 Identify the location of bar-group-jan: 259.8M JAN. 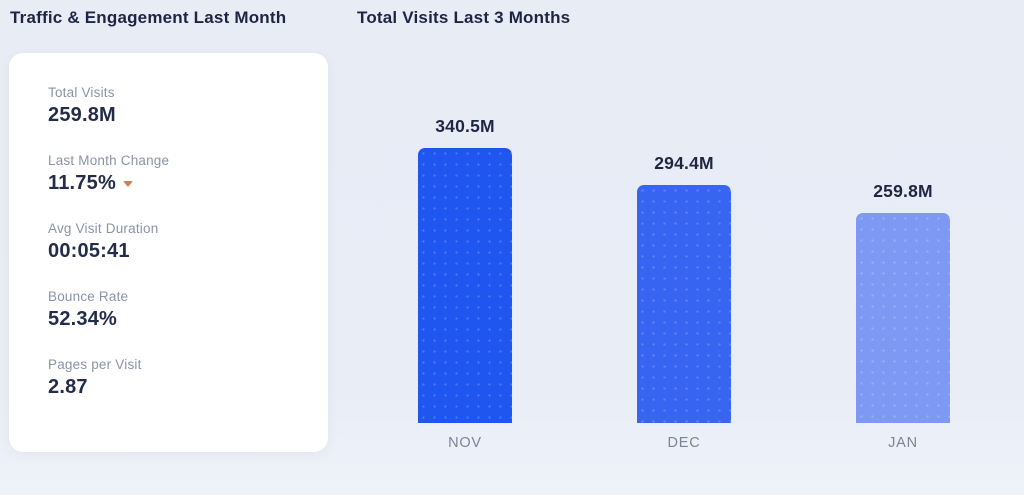
(903, 316).